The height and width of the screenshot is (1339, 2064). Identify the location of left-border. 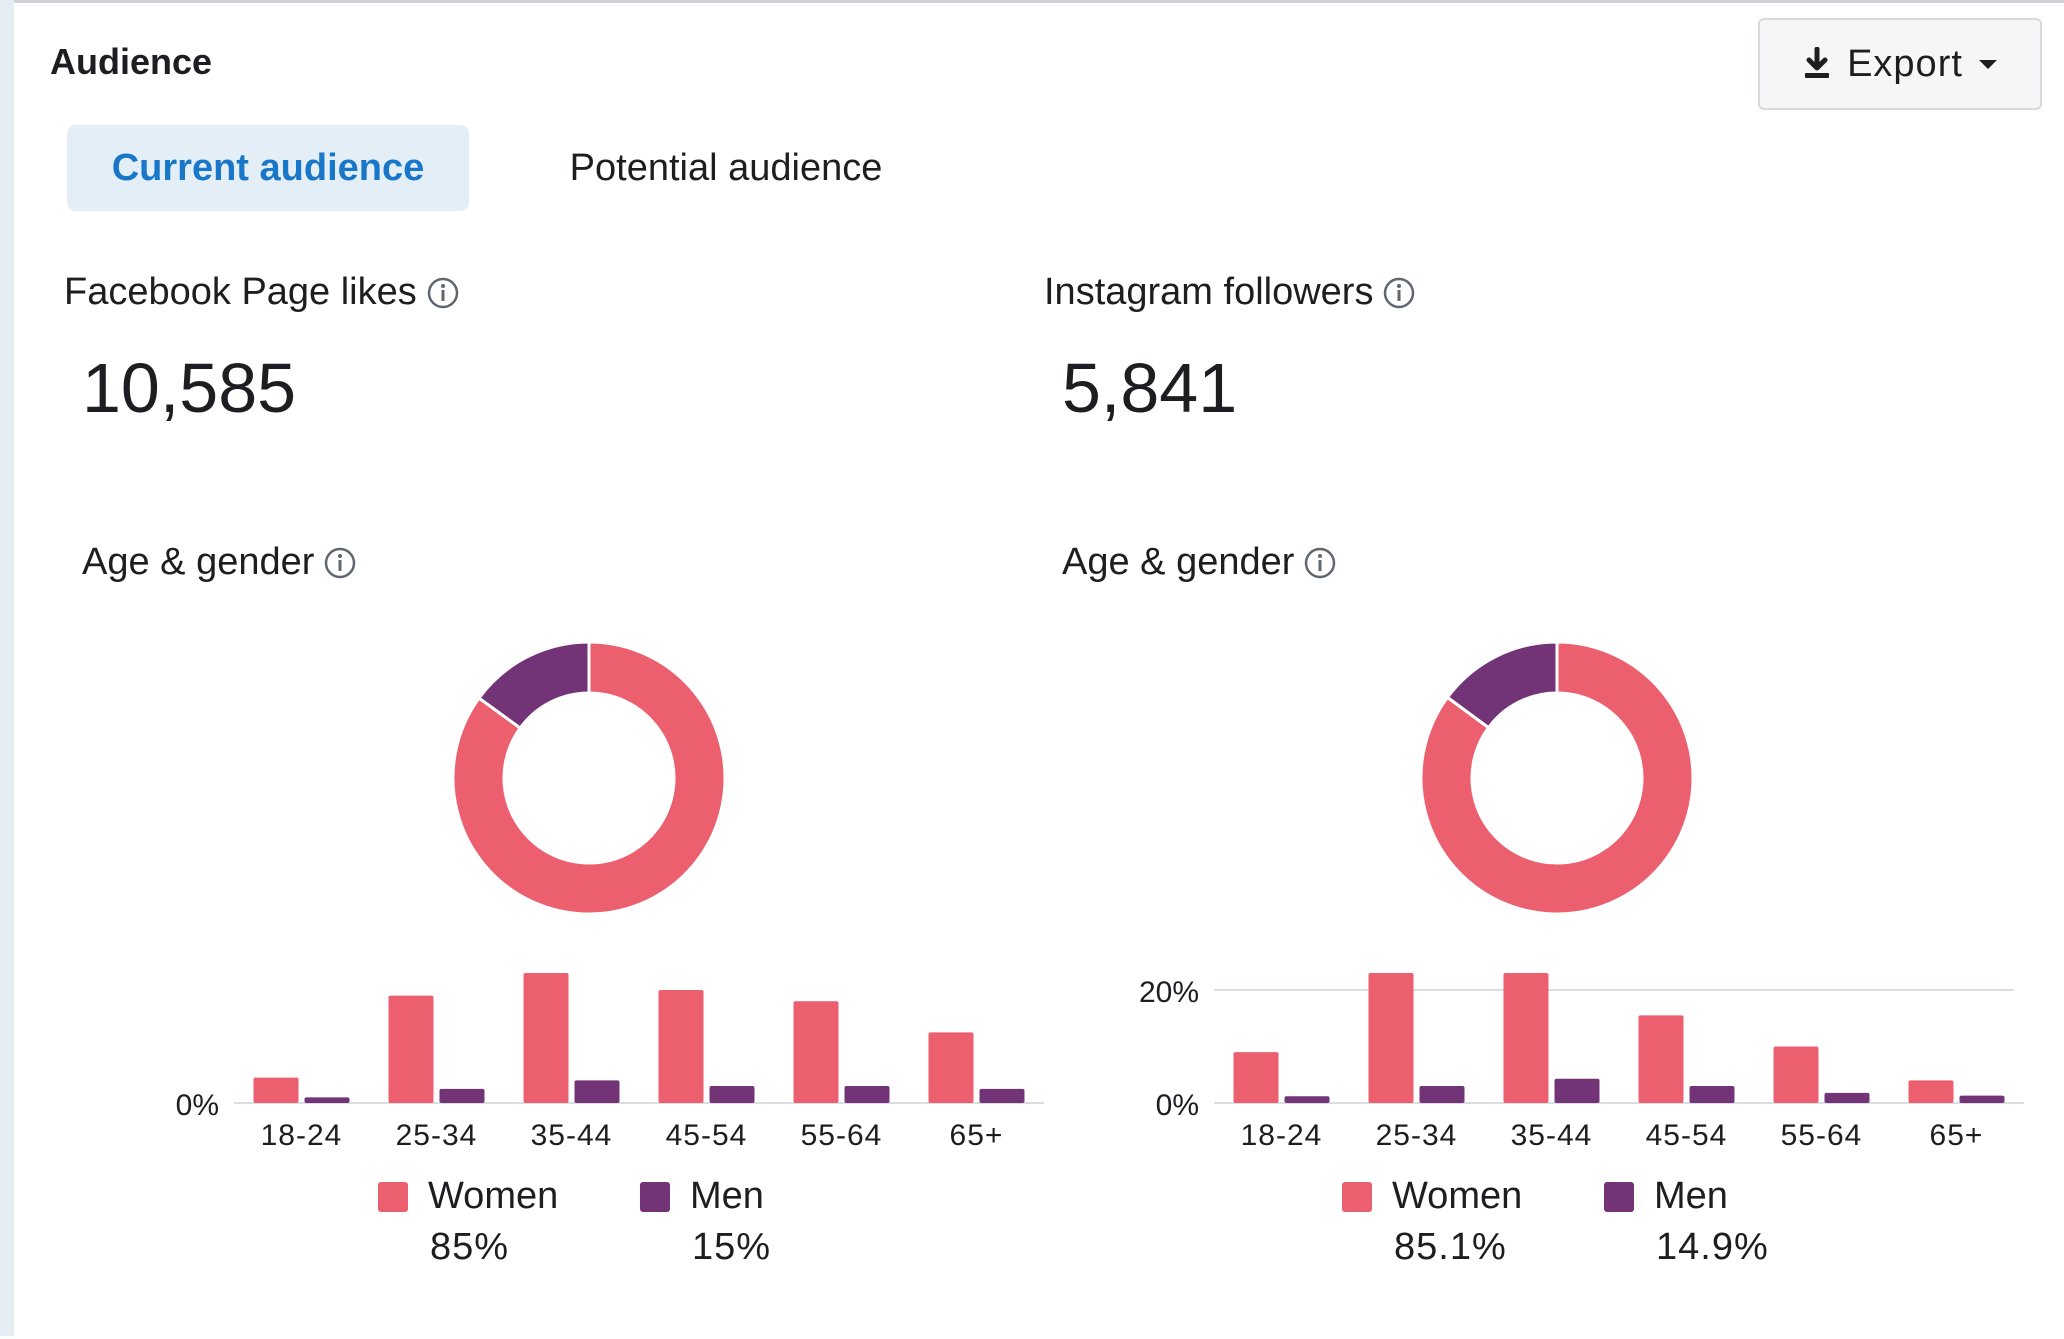
(7, 668).